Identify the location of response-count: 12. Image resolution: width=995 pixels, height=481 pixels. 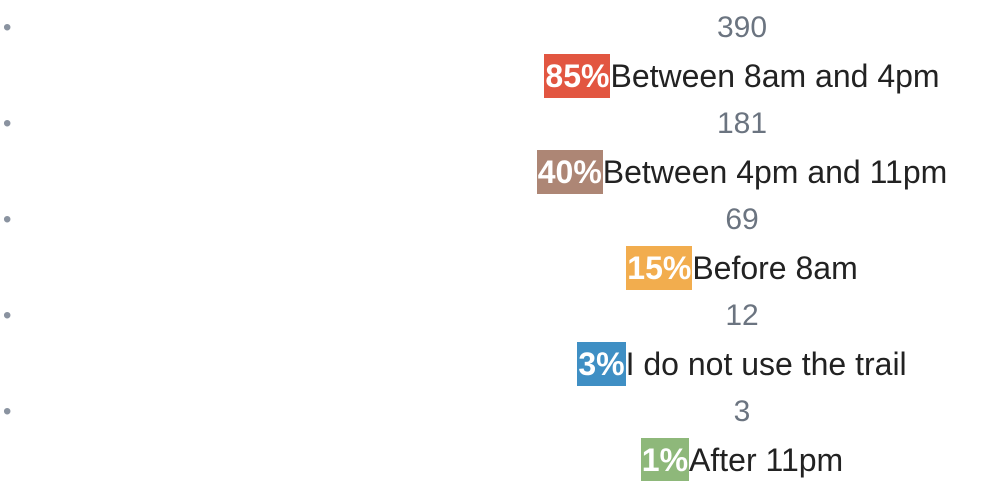
(742, 315).